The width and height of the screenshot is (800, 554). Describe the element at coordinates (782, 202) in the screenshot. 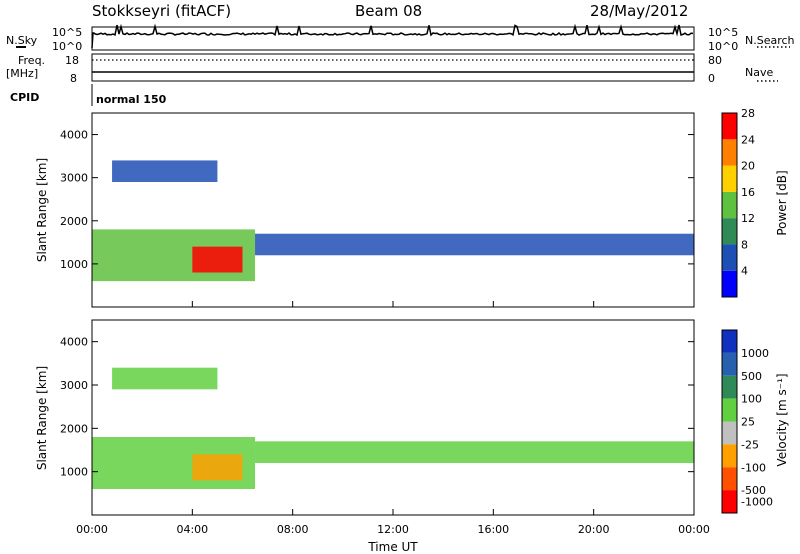

I see `power-colorbar-label: Power [dB]` at that location.